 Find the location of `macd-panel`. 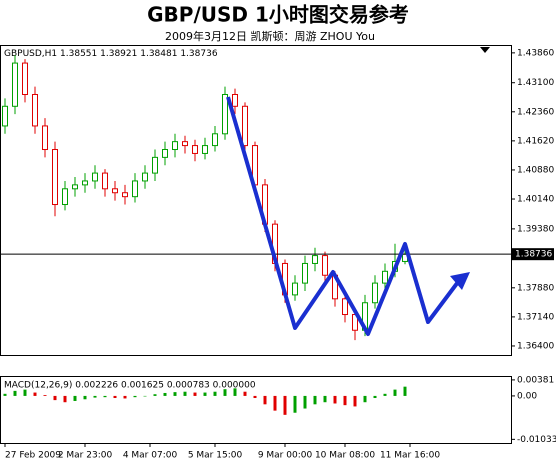

macd-panel is located at coordinates (256, 410).